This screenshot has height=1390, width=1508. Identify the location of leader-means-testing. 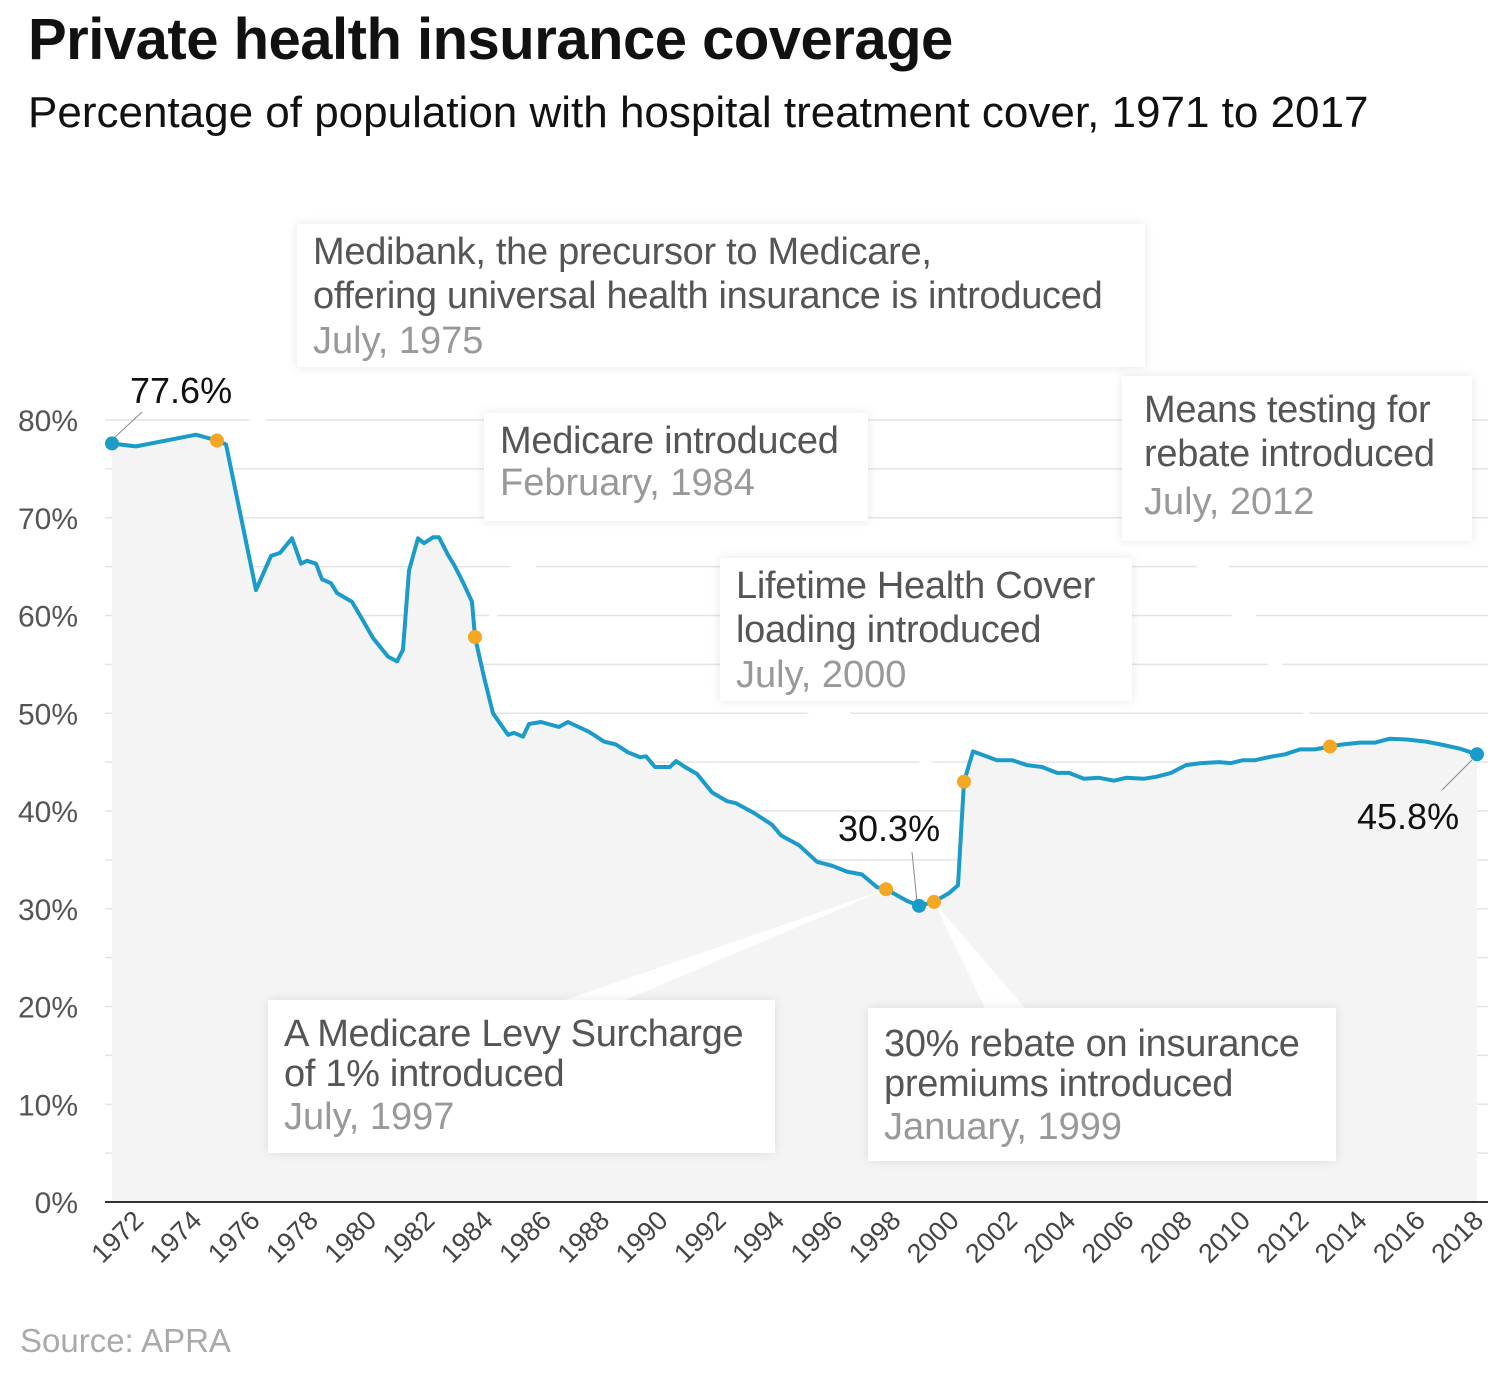
(1252, 643).